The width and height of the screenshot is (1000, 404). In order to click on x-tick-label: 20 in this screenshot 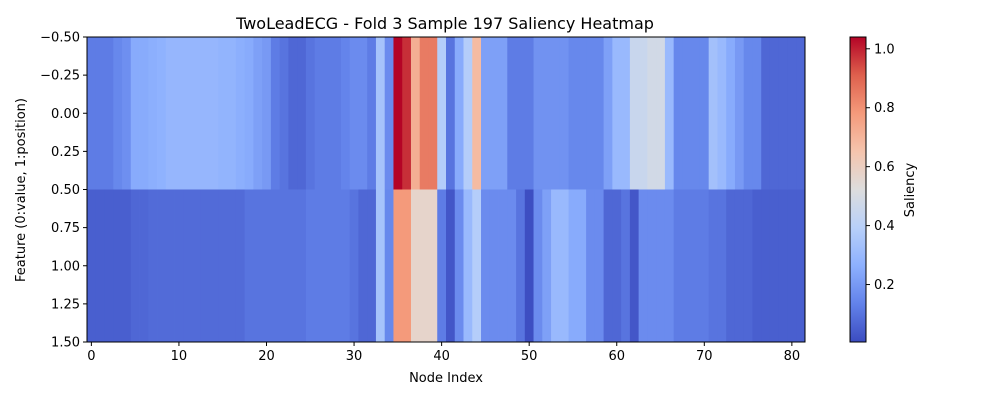, I will do `click(266, 356)`.